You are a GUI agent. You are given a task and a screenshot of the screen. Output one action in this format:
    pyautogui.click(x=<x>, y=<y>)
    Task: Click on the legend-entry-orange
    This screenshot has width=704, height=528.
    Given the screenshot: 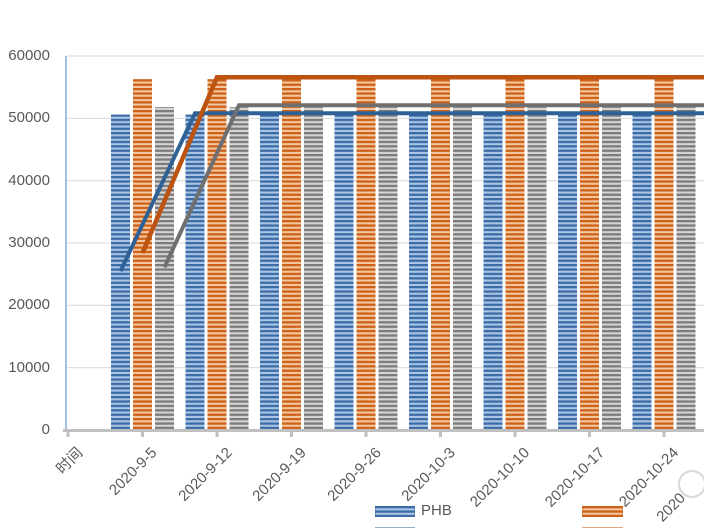 What is the action you would take?
    pyautogui.click(x=605, y=511)
    